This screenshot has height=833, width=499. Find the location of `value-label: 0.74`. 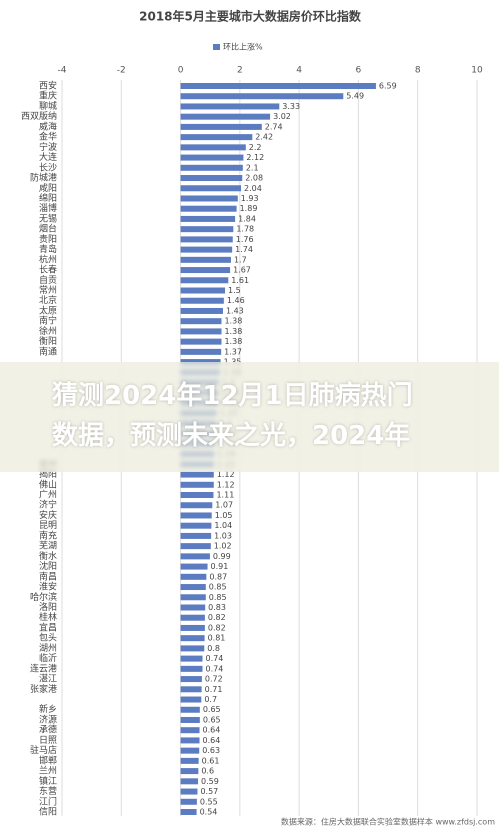

value-label: 0.74 is located at coordinates (215, 658).